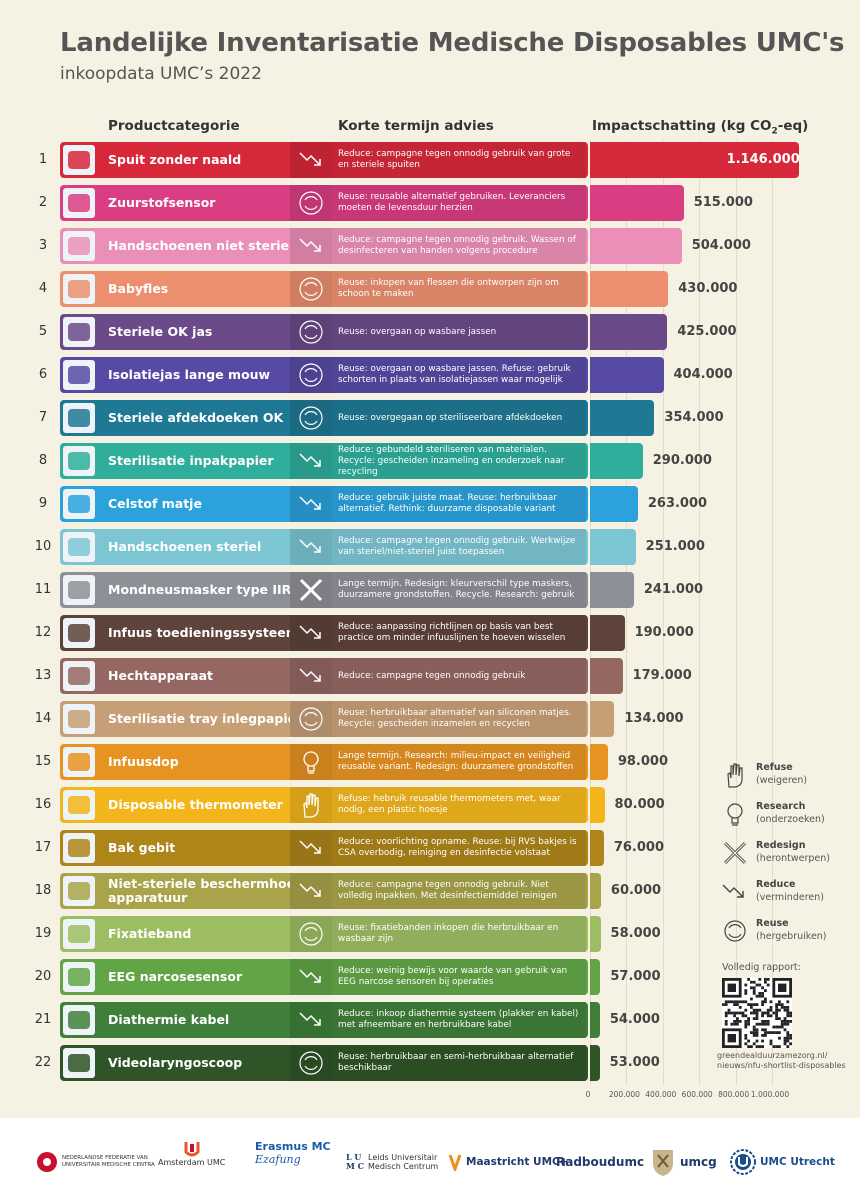  What do you see at coordinates (772, 923) in the screenshot?
I see `legend-label: Reuse` at bounding box center [772, 923].